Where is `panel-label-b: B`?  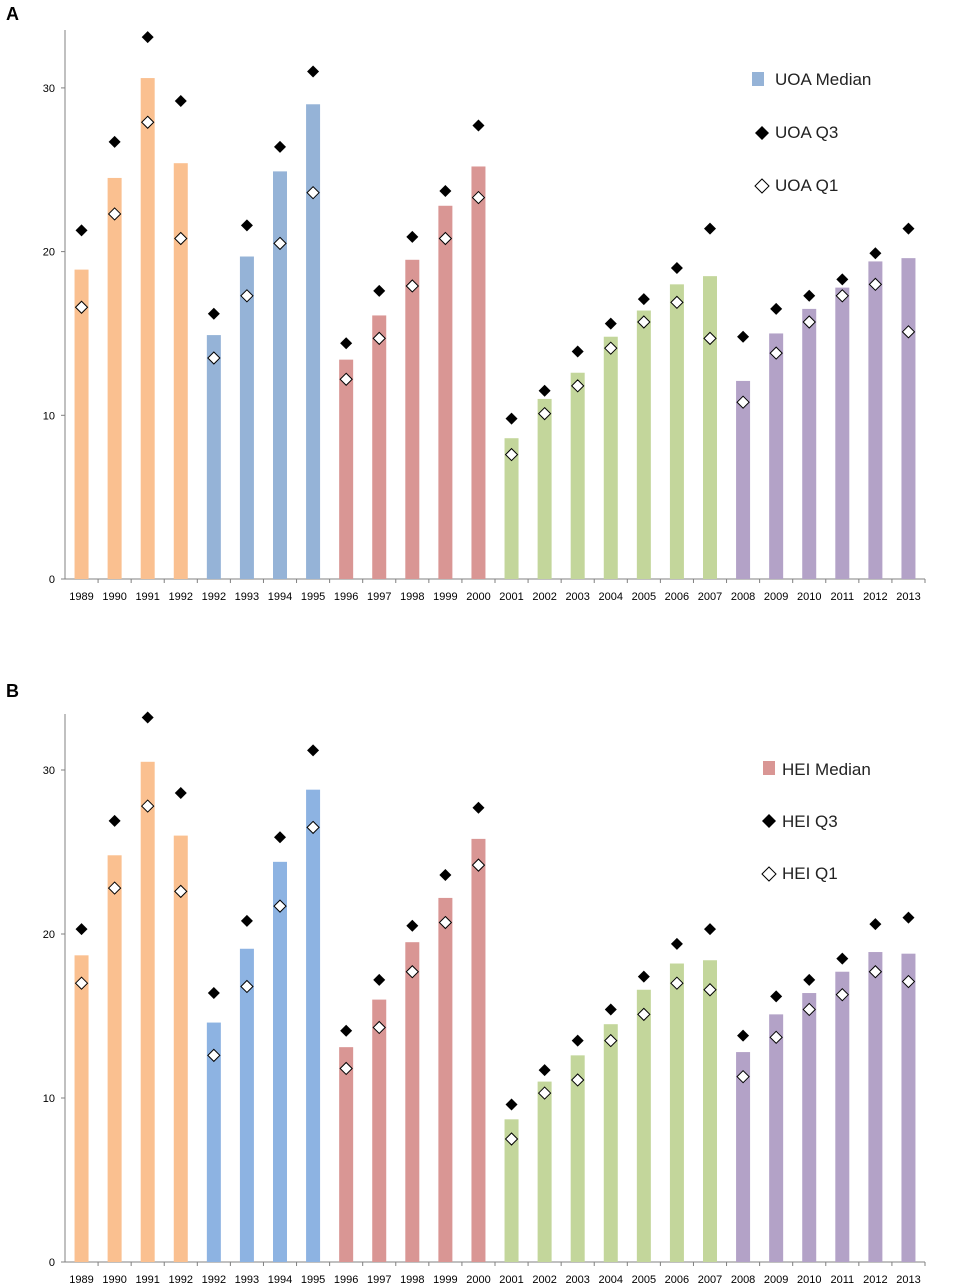
panel-label-b: B is located at coordinates (12, 691).